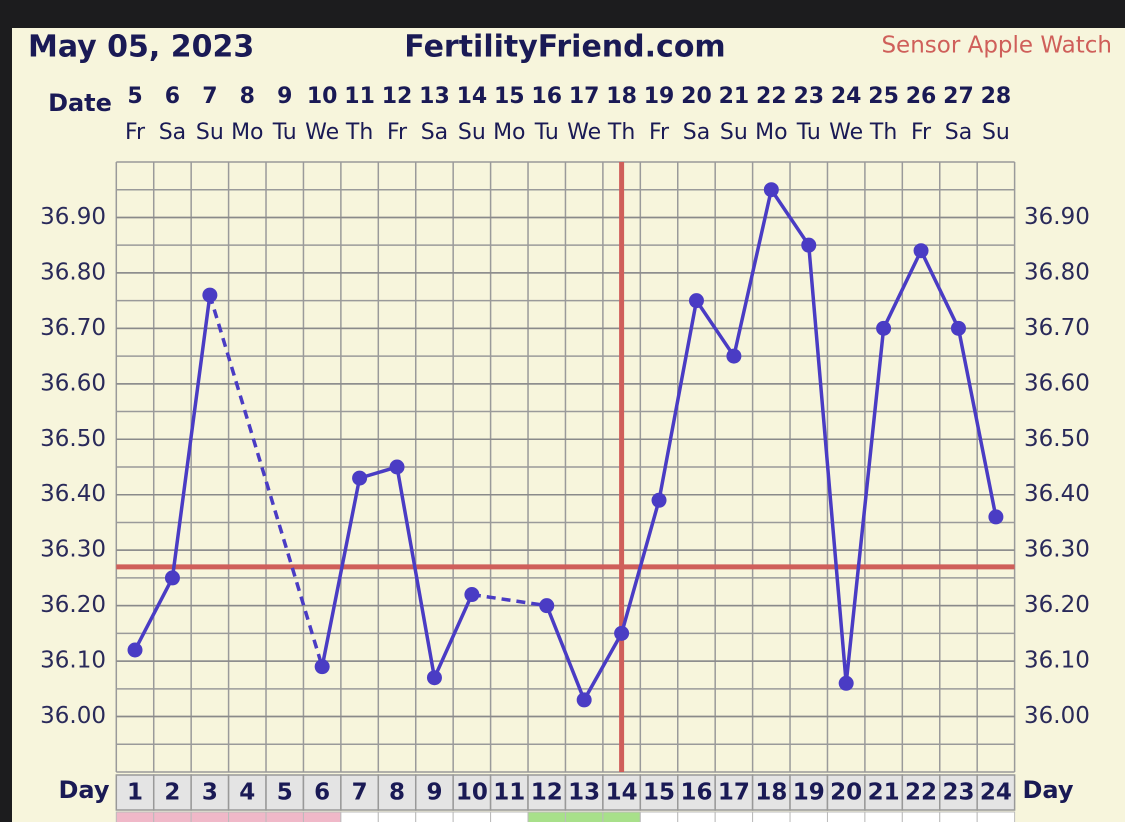 The width and height of the screenshot is (1125, 822). What do you see at coordinates (996, 96) in the screenshot?
I see `date-label: 28` at bounding box center [996, 96].